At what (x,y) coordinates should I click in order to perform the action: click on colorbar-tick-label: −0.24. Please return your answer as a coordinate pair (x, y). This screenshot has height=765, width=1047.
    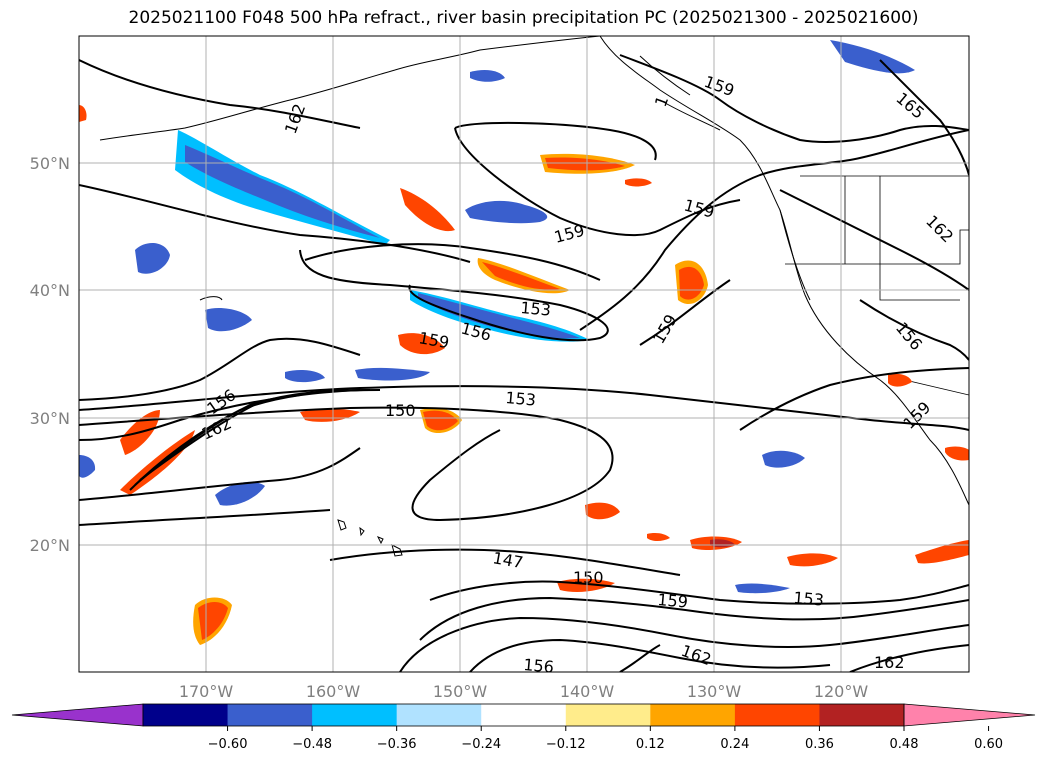
    Looking at the image, I should click on (481, 744).